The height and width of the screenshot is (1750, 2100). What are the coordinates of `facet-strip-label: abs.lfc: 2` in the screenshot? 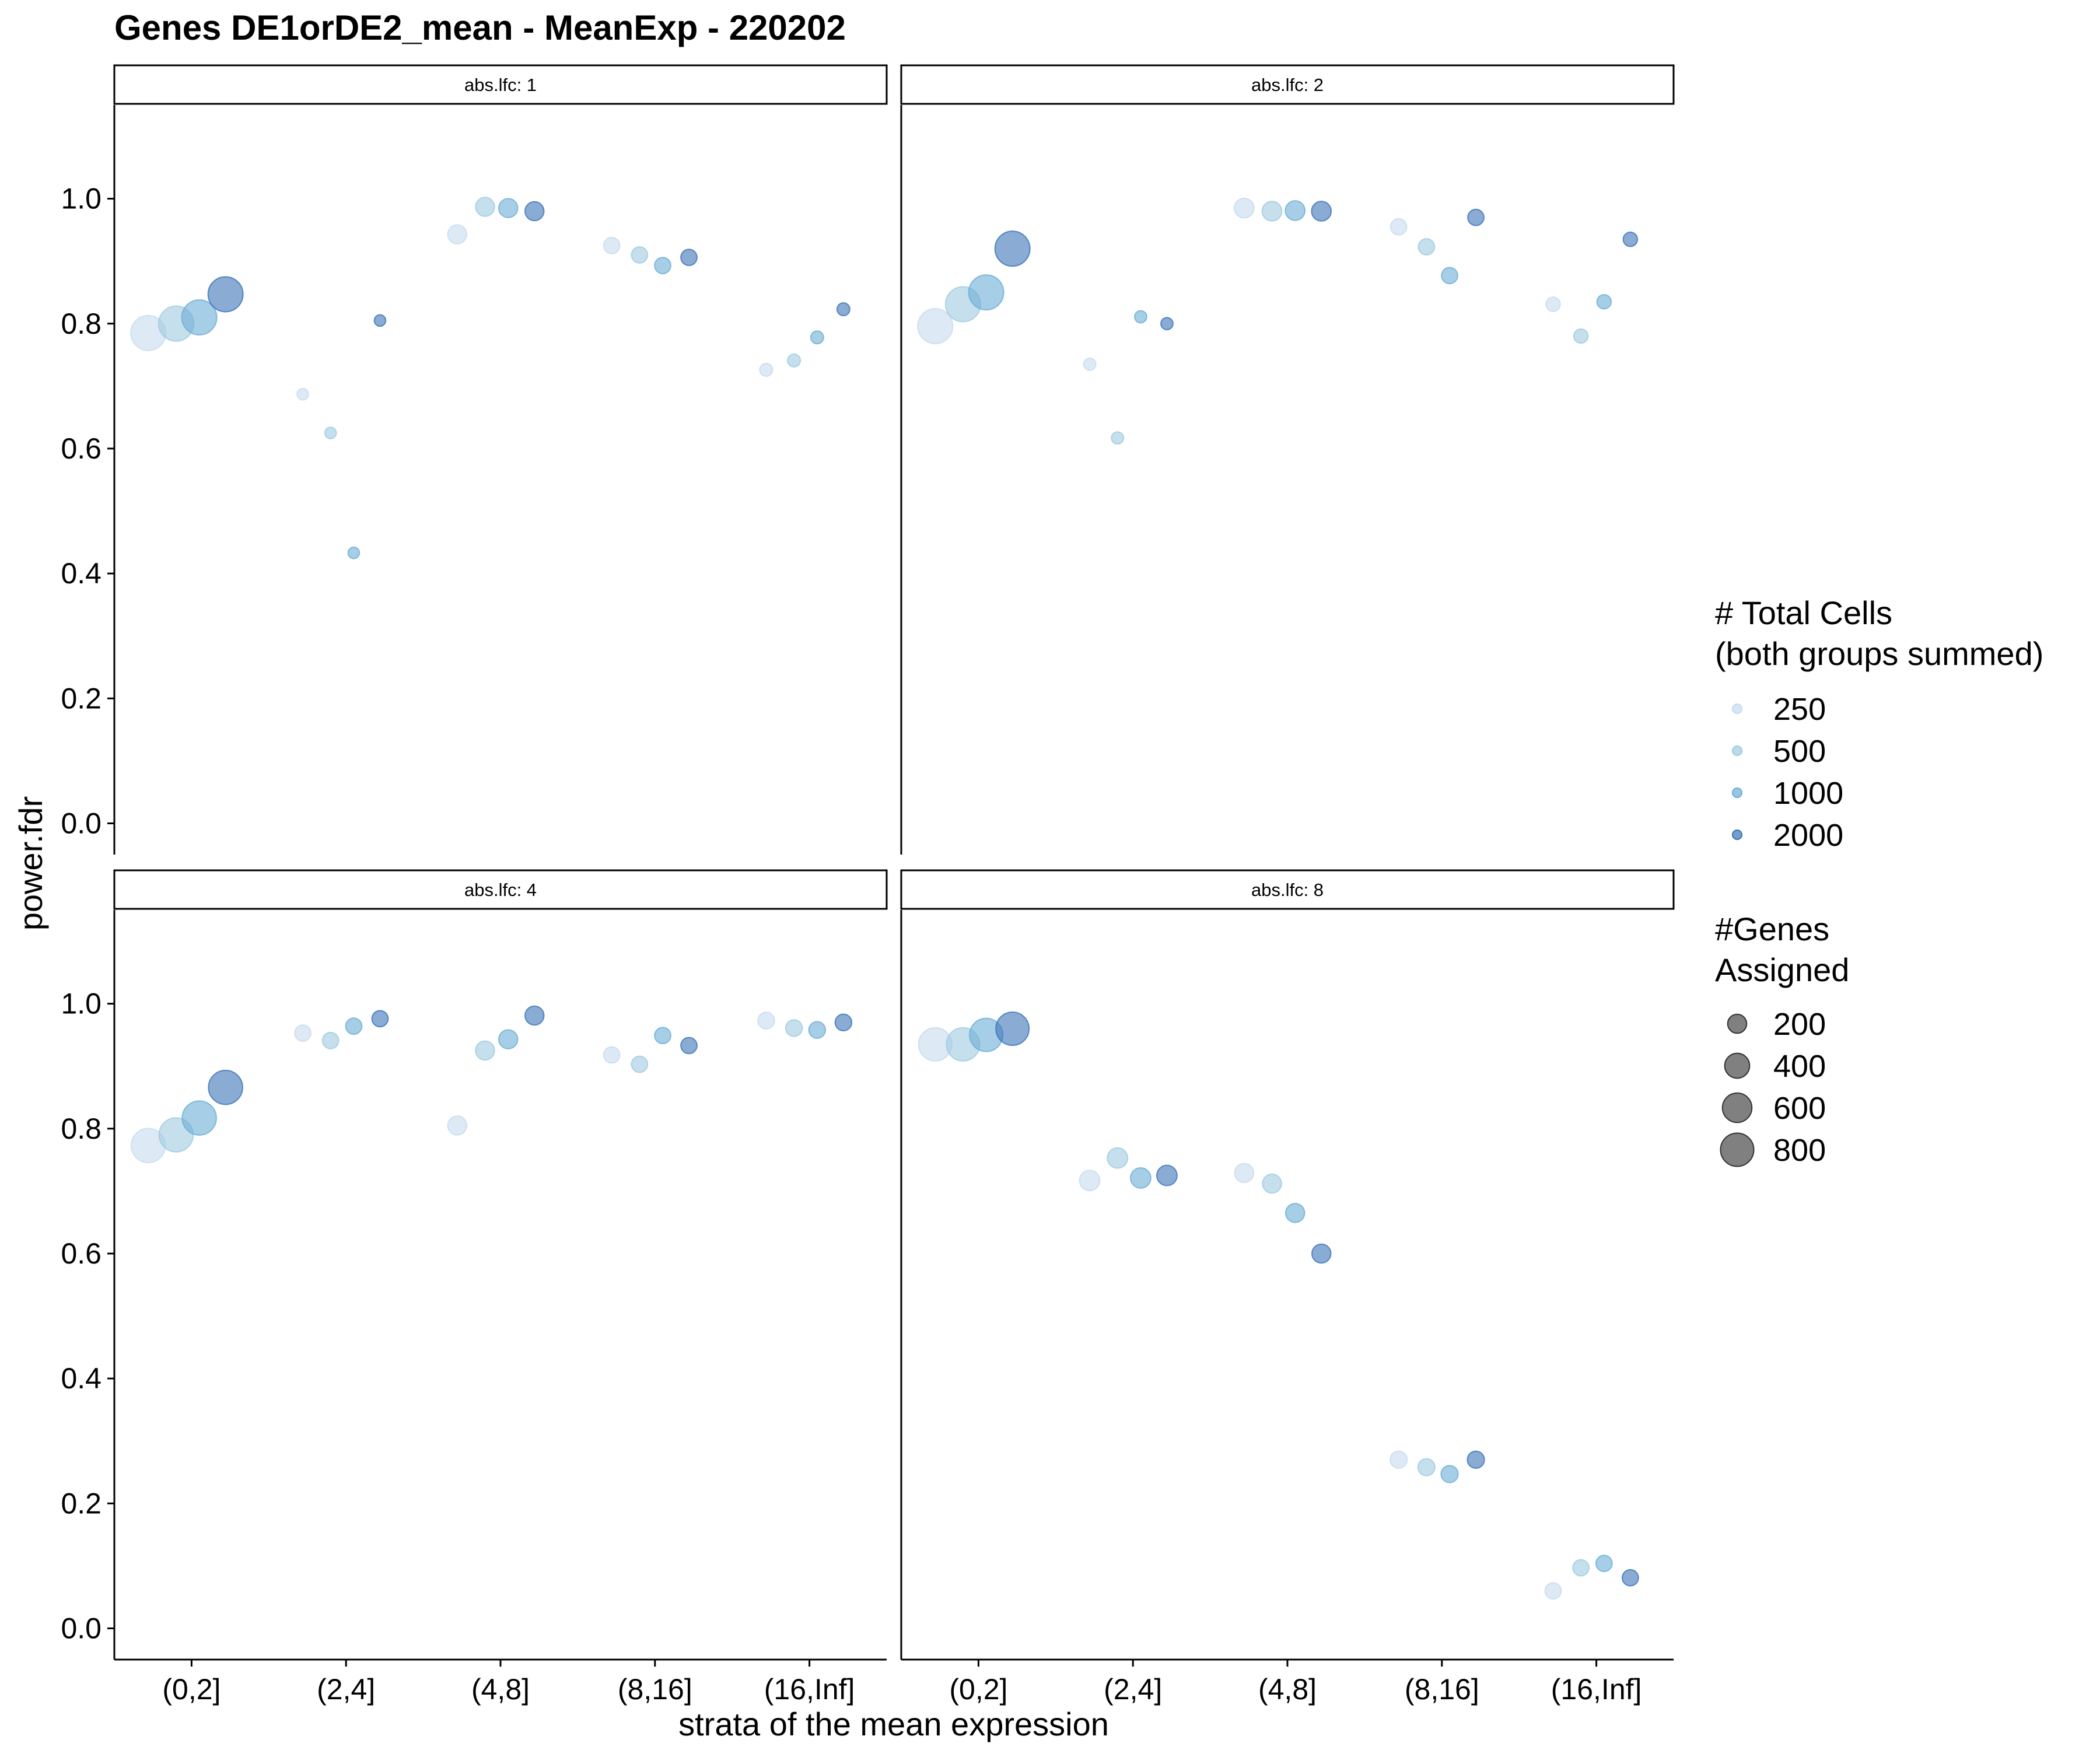 It's located at (1287, 85).